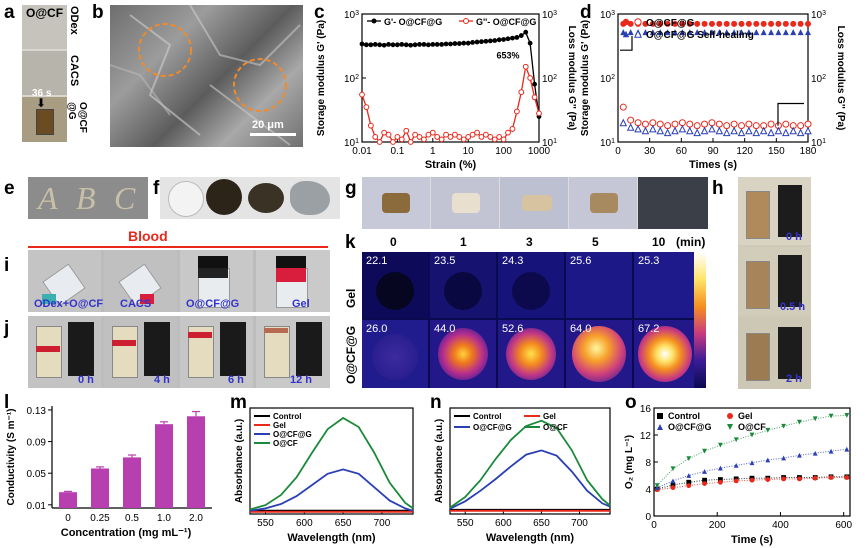  Describe the element at coordinates (49, 299) in the screenshot. I see `blood-teal` at that location.